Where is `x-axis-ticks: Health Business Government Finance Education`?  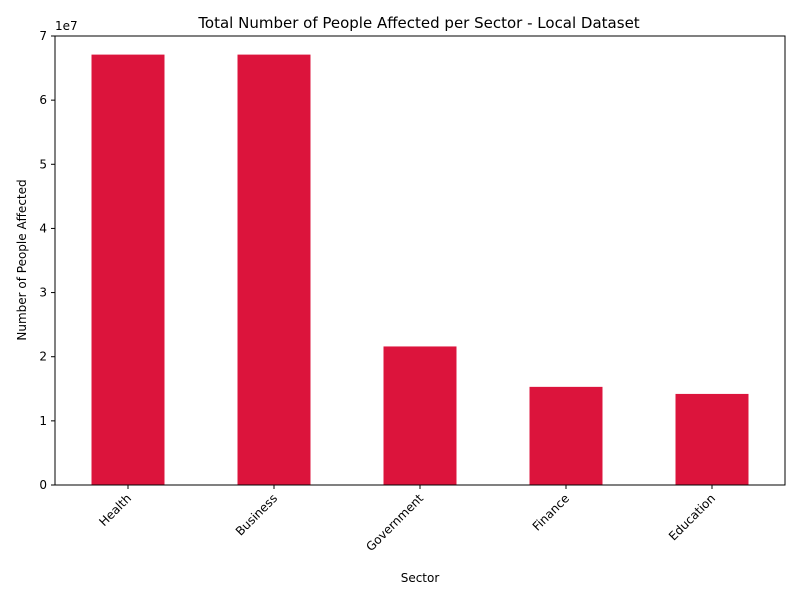
x-axis-ticks: Health Business Government Finance Education is located at coordinates (407, 519).